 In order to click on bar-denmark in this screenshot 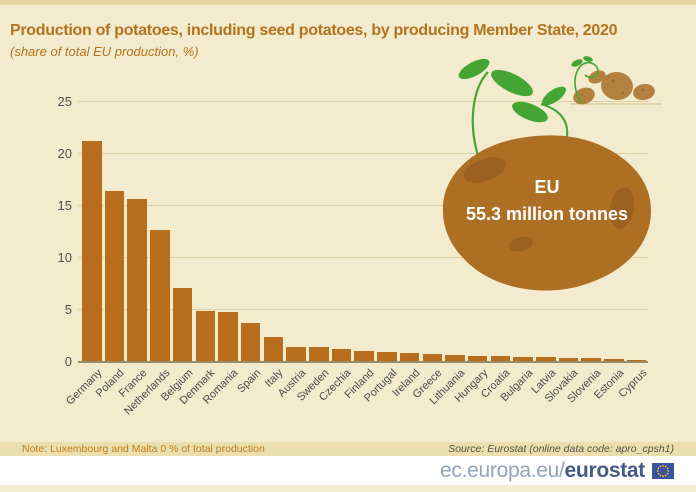, I will do `click(205, 336)`.